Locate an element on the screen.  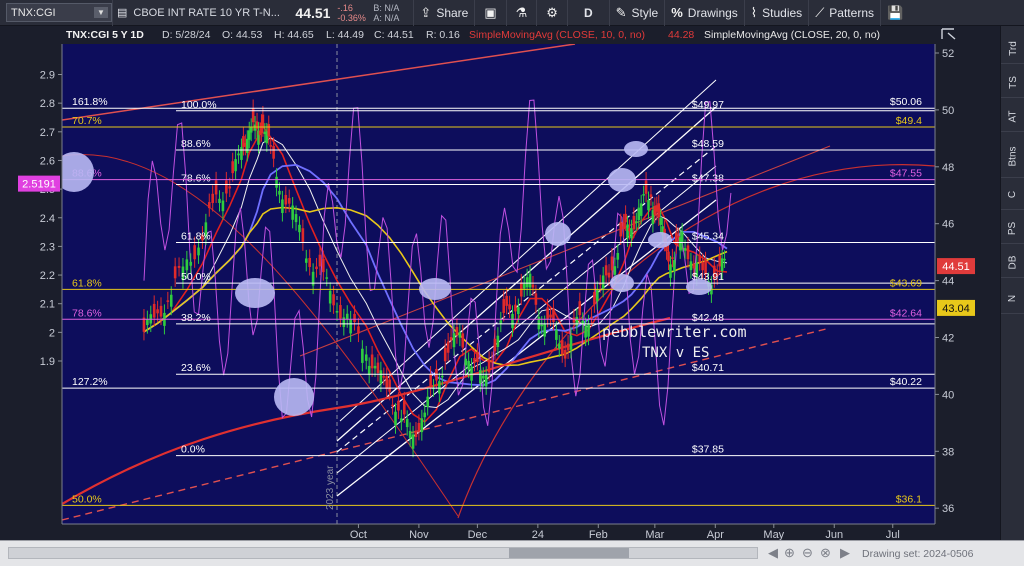
chart-symbol-label: TNX:CGI 5 Y 1D is located at coordinates (105, 35).